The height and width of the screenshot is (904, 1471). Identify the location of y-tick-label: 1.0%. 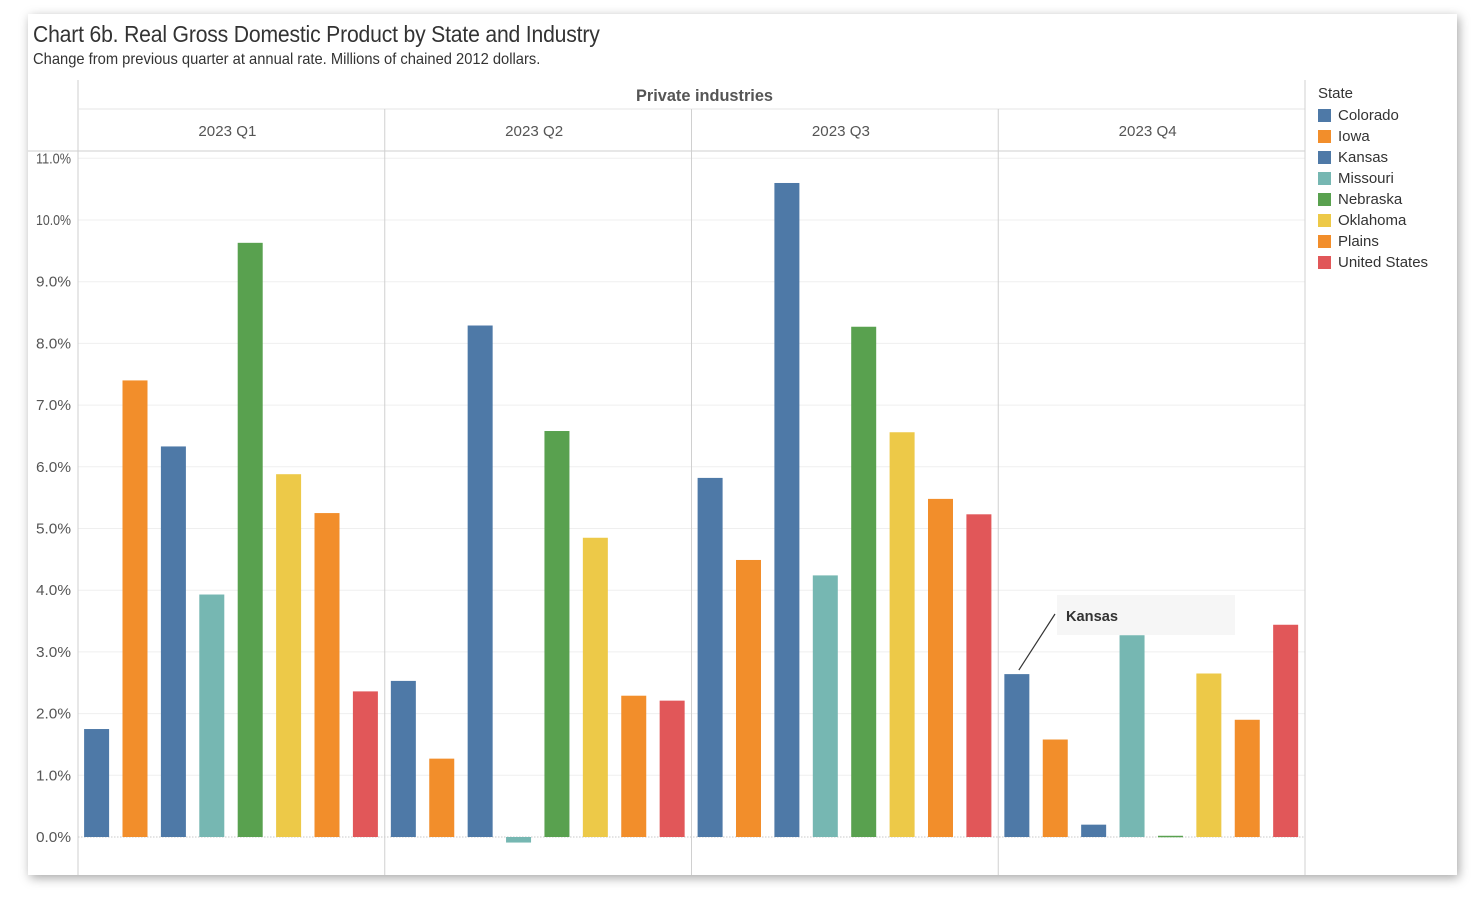
(53, 775).